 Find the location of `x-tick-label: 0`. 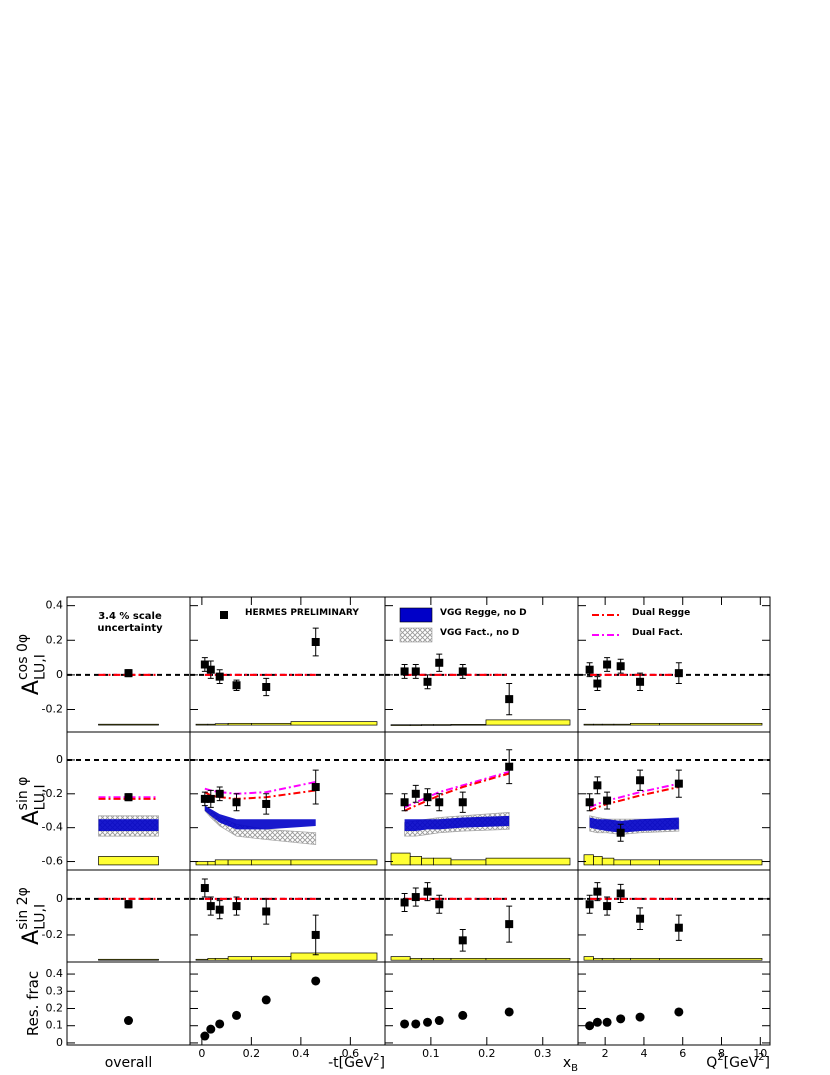

x-tick-label: 0 is located at coordinates (201, 1053).